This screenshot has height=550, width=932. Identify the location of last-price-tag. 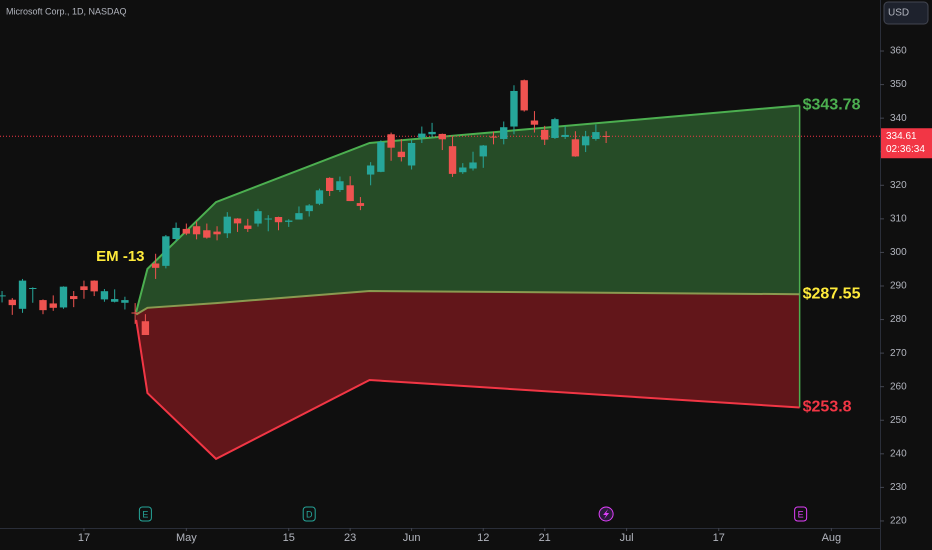
(906, 143).